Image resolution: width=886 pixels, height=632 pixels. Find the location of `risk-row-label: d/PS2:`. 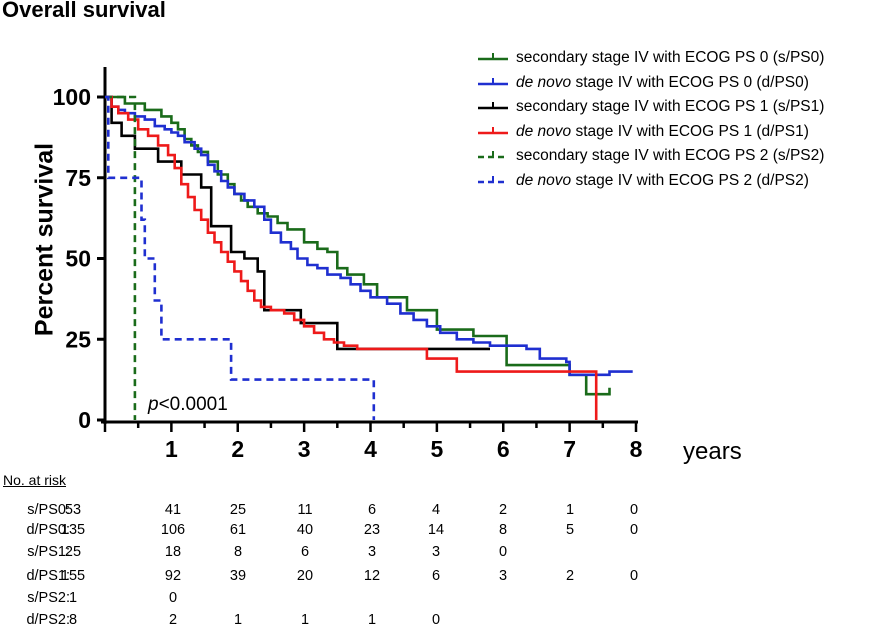

risk-row-label: d/PS2: is located at coordinates (48, 620).